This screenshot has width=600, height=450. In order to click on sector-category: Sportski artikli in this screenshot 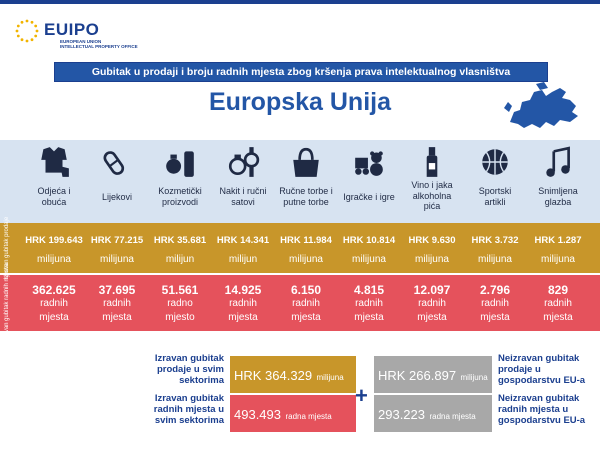, I will do `click(495, 181)`.